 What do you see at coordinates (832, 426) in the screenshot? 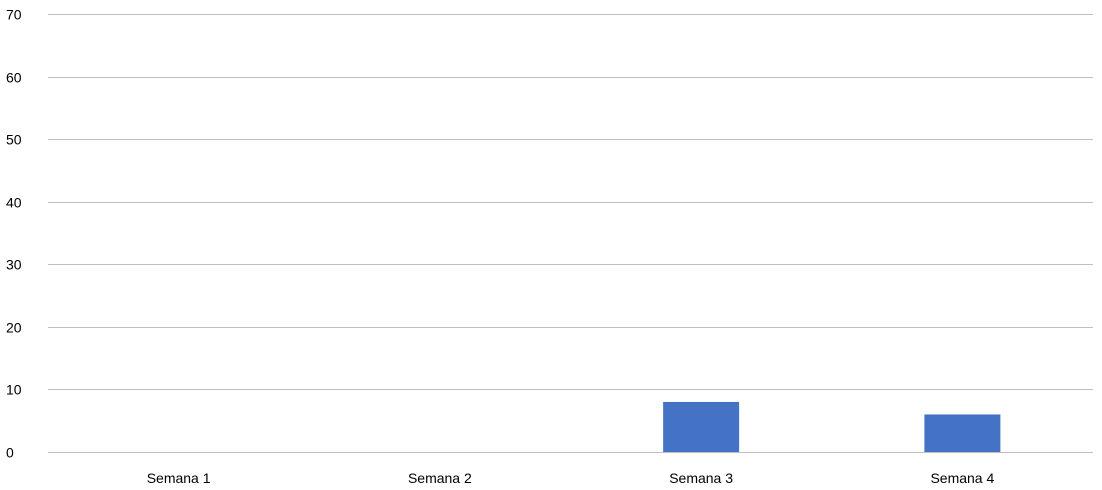
I see `bars` at bounding box center [832, 426].